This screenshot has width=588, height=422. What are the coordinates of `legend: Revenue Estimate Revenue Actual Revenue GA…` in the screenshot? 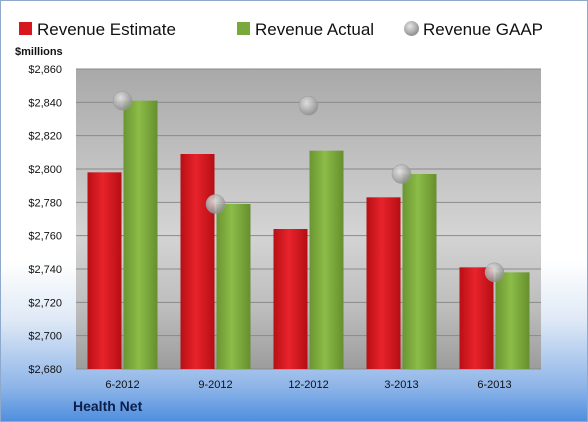 It's located at (281, 29).